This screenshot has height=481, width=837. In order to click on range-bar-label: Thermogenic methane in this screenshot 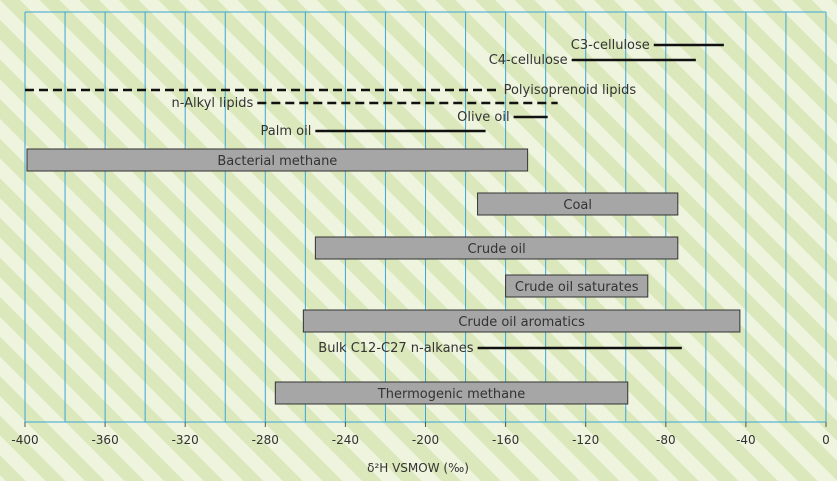, I will do `click(451, 394)`.